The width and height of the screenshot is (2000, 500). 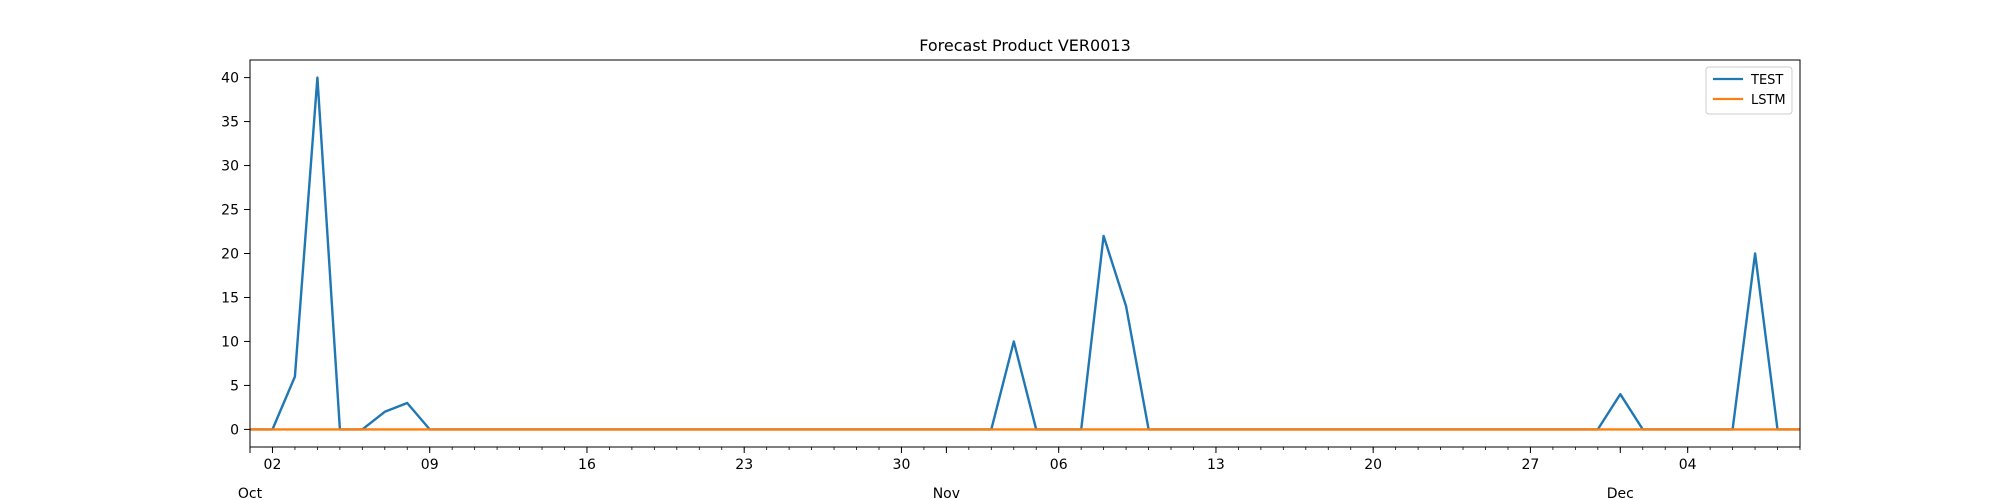 I want to click on y-tick-label: 35, so click(x=230, y=123).